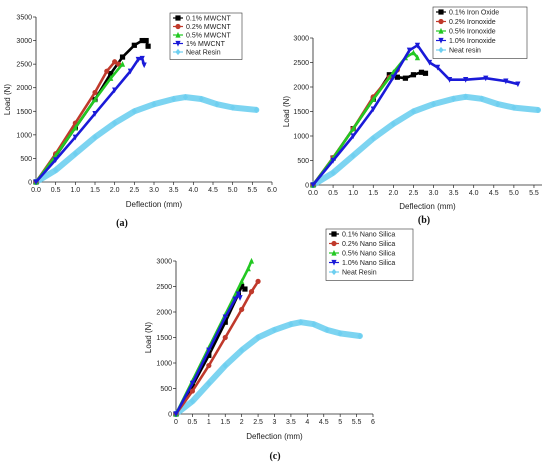 The width and height of the screenshot is (550, 464). I want to click on y-tick-label: 0, so click(307, 186).